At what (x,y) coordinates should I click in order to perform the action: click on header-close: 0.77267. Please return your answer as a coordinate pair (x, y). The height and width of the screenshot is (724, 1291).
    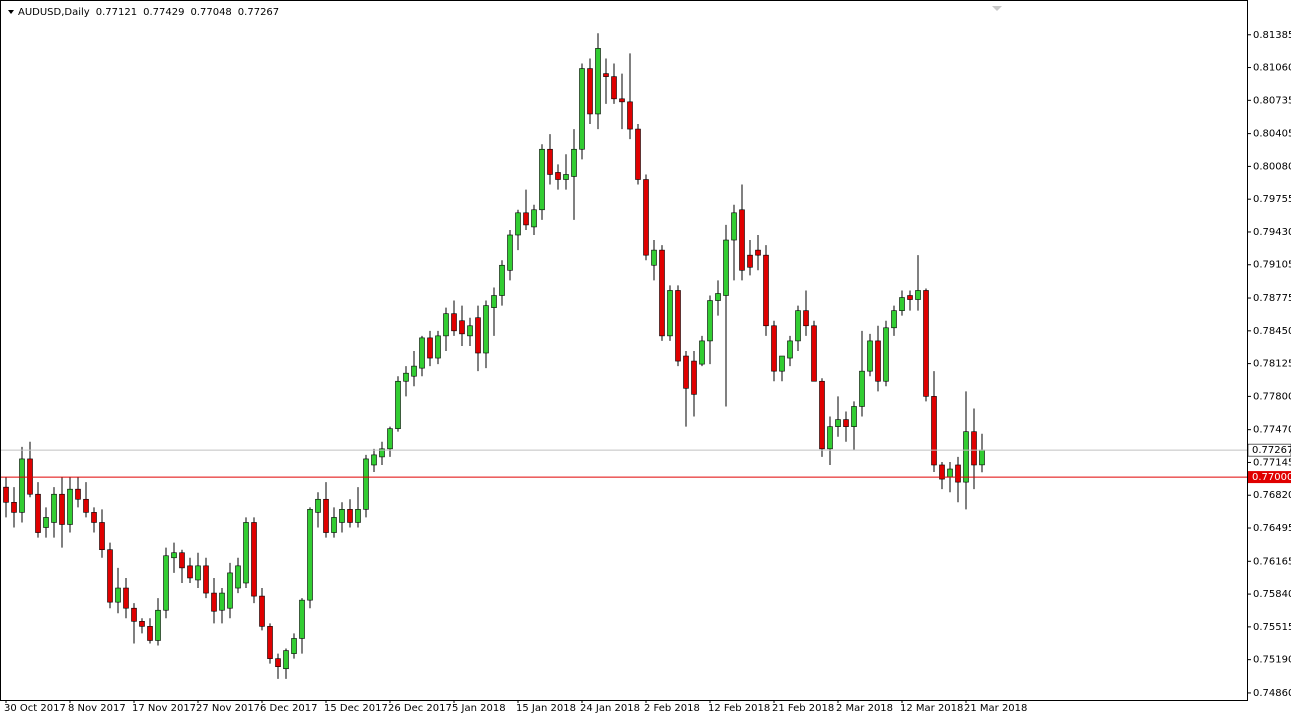
    Looking at the image, I should click on (258, 12).